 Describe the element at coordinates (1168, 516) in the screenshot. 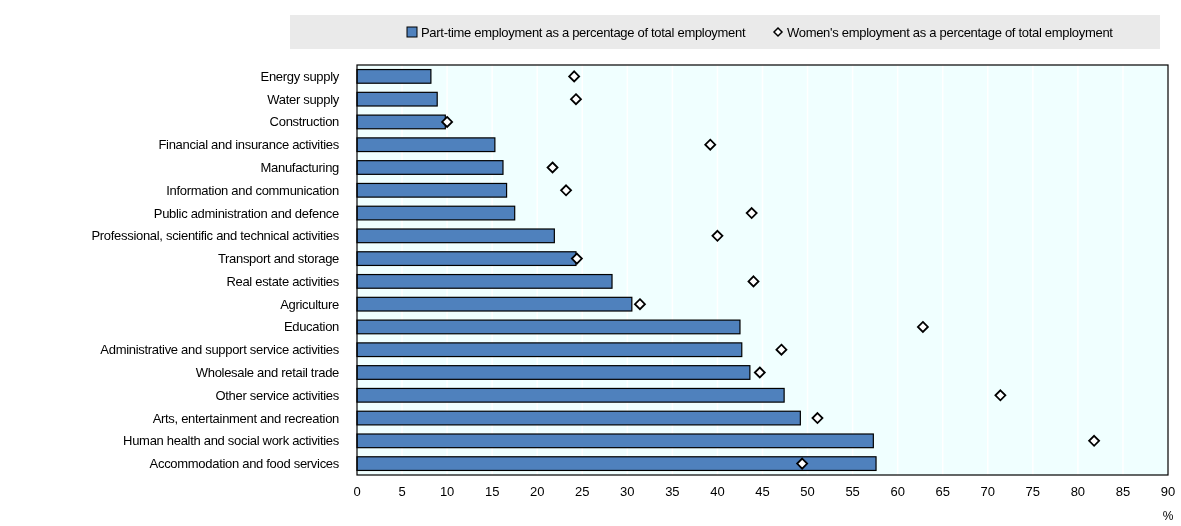

I see `x-axis-title: %` at that location.